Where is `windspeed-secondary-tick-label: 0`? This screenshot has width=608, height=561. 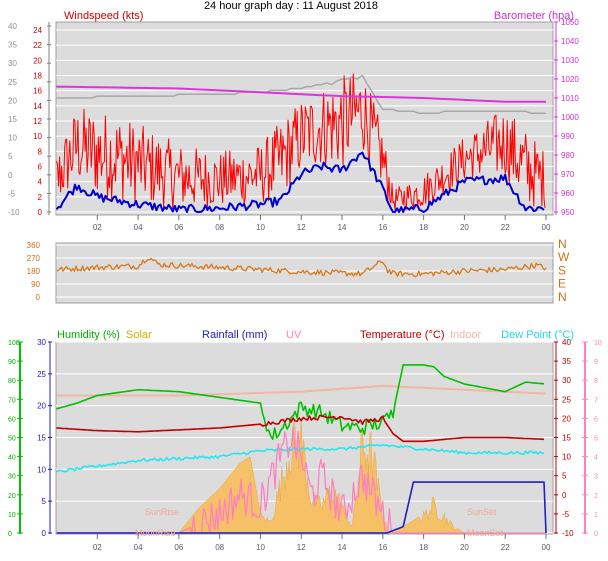
windspeed-secondary-tick-label: 0 is located at coordinates (10, 175).